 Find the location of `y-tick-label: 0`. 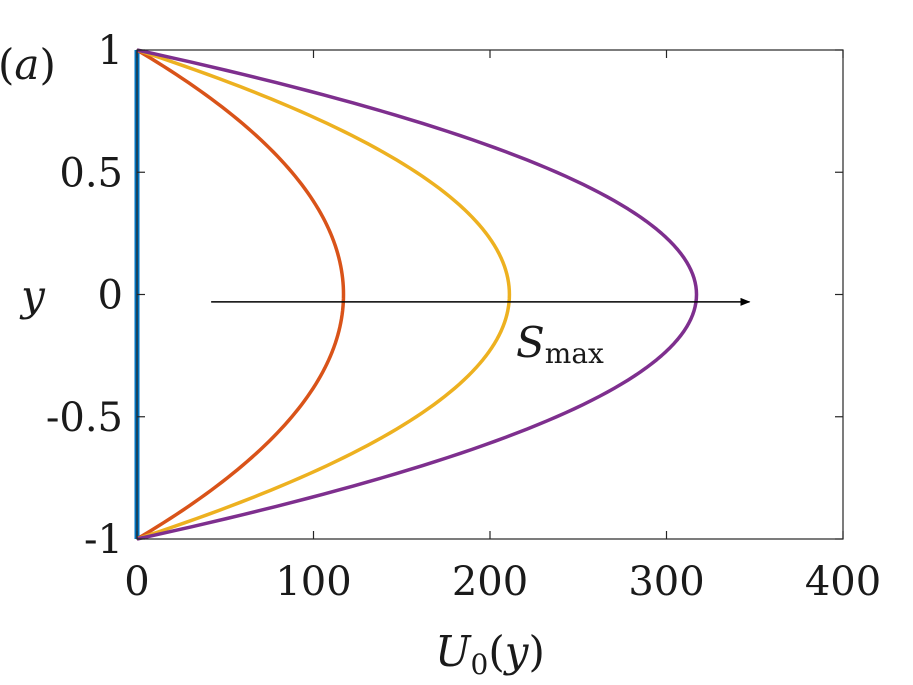

y-tick-label: 0 is located at coordinates (110, 296).